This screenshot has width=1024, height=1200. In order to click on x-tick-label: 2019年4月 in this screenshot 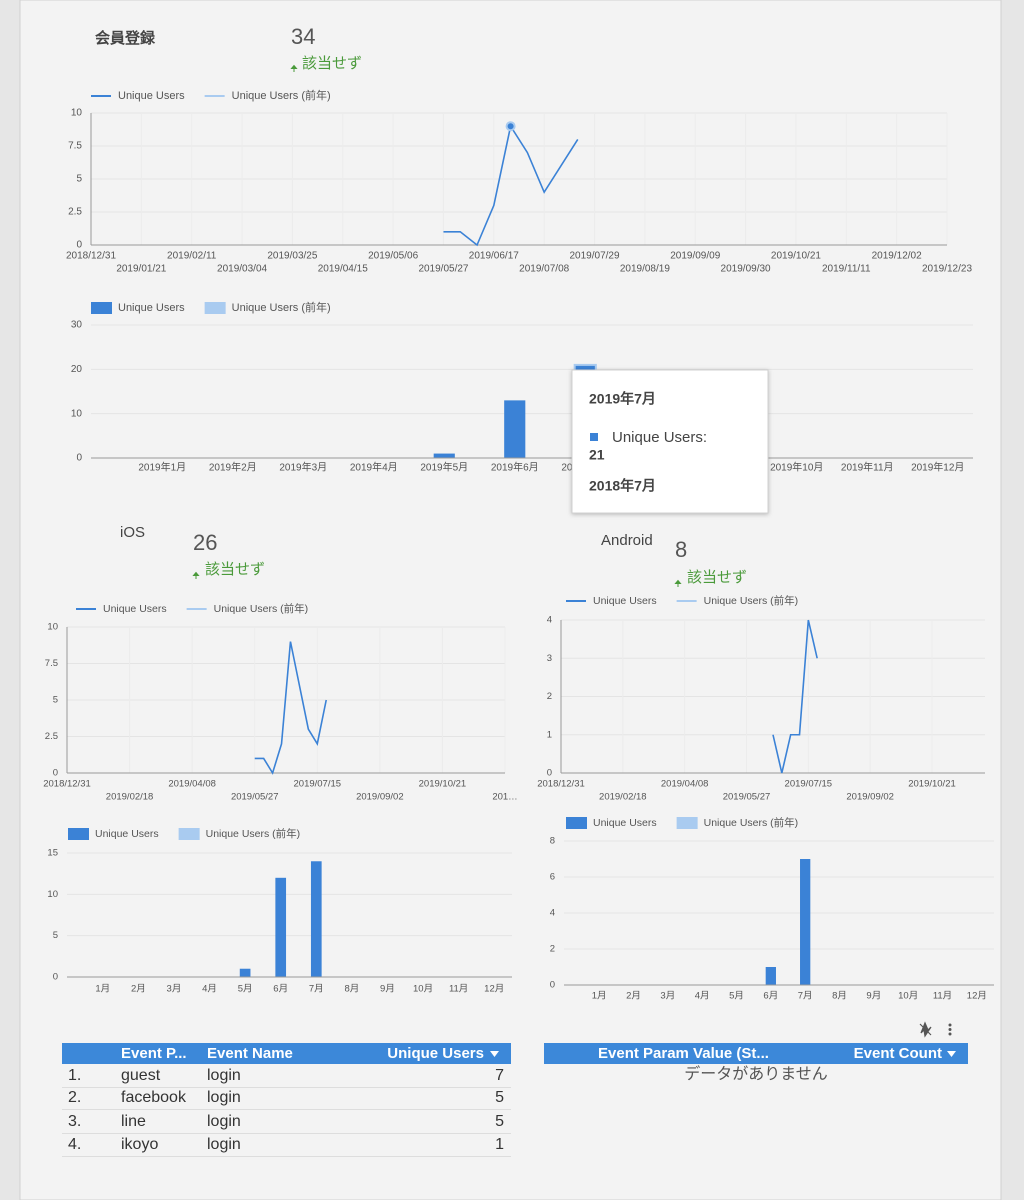, I will do `click(374, 467)`.